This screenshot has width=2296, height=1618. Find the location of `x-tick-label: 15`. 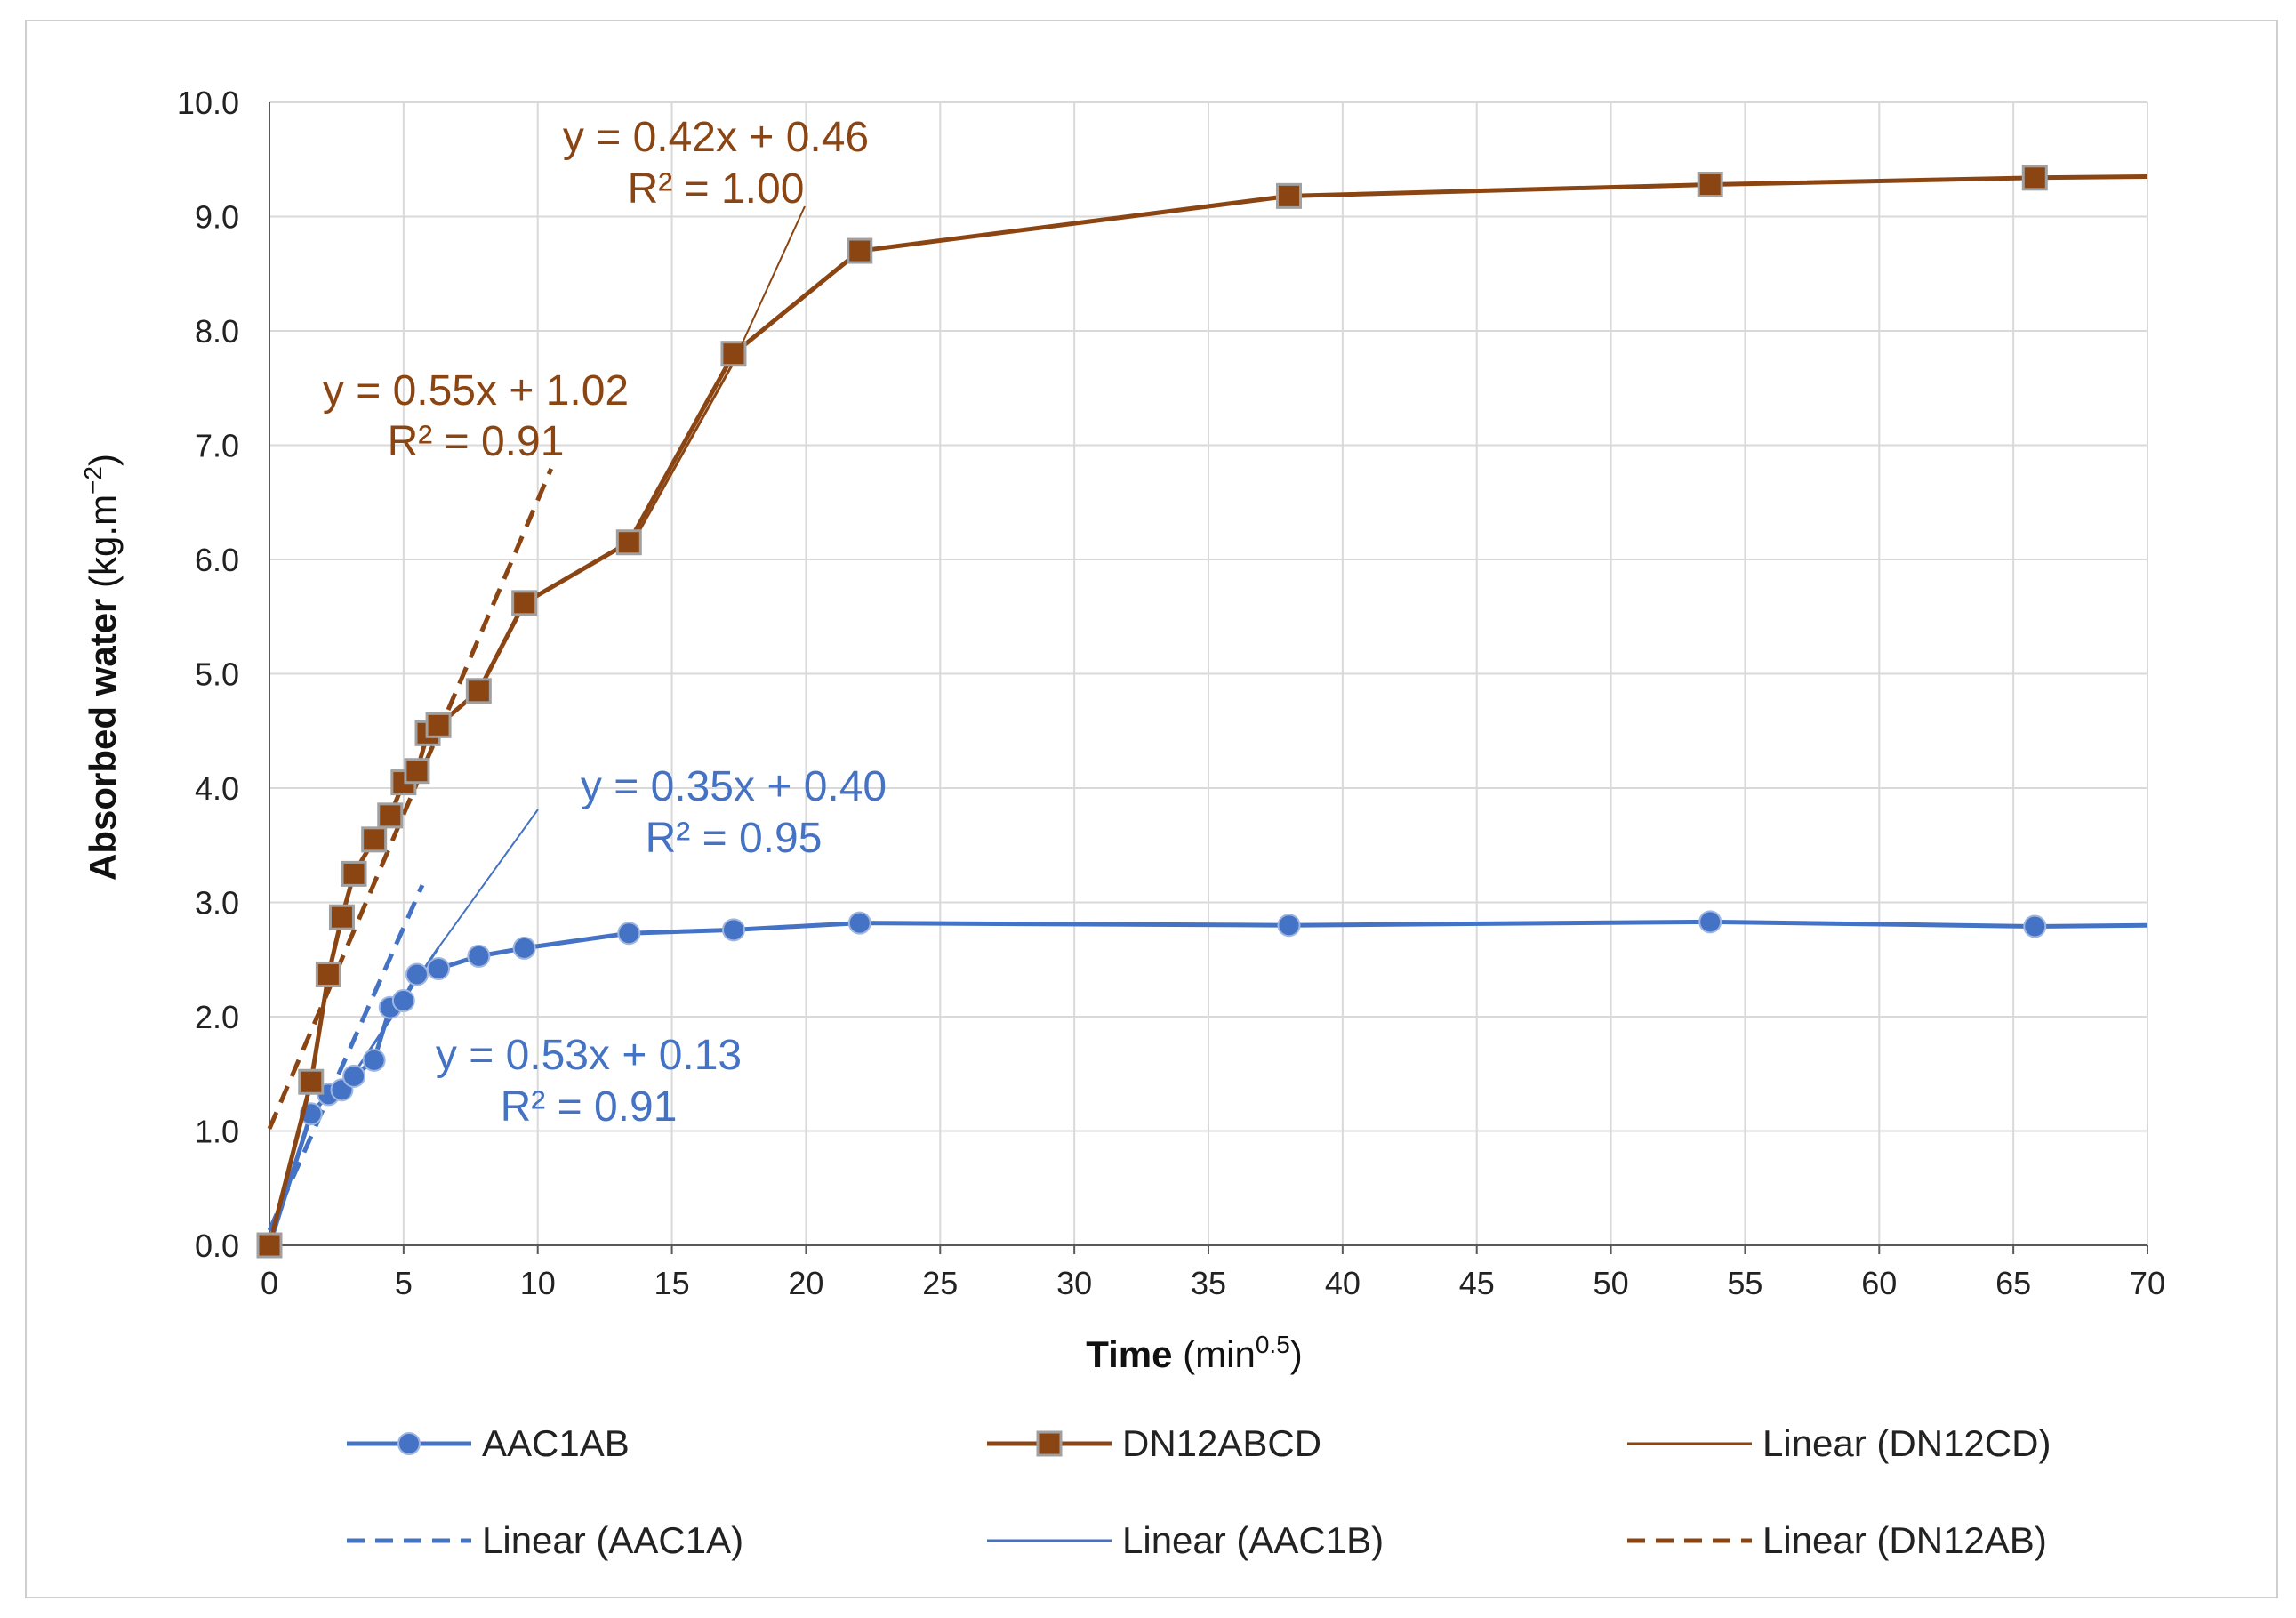

x-tick-label: 15 is located at coordinates (672, 1283).